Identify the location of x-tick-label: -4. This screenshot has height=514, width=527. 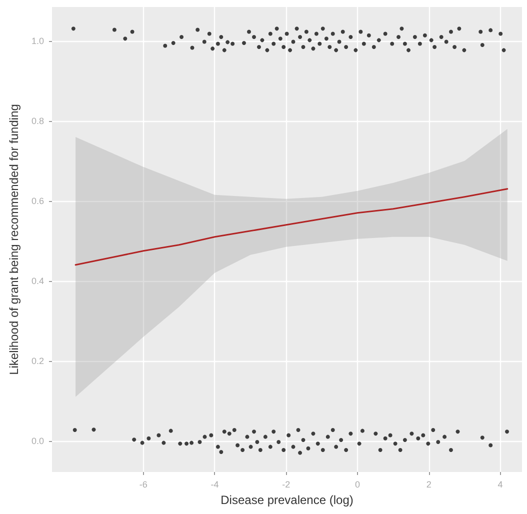
(214, 485).